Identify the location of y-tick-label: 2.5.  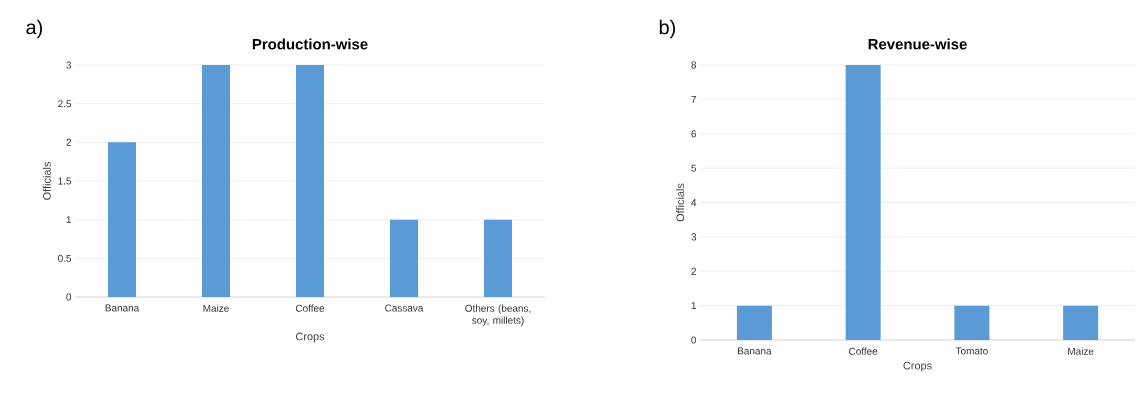
(65, 104).